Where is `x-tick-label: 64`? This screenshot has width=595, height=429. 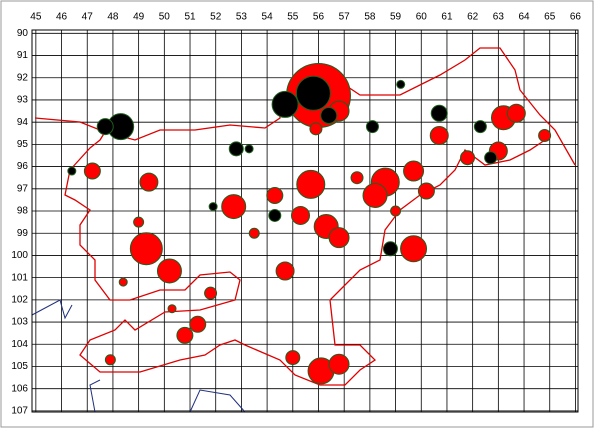
x-tick-label: 64 is located at coordinates (524, 17).